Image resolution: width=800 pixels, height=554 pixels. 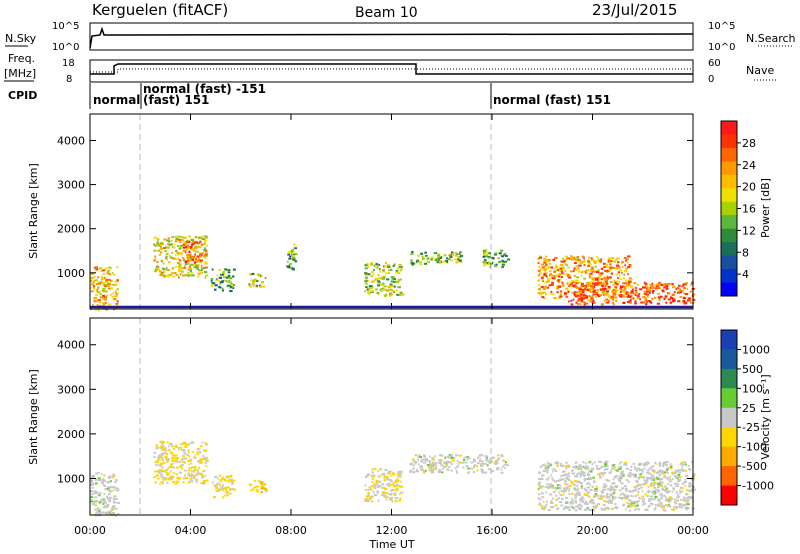 I want to click on colorbar-tick-label: 24, so click(x=749, y=165).